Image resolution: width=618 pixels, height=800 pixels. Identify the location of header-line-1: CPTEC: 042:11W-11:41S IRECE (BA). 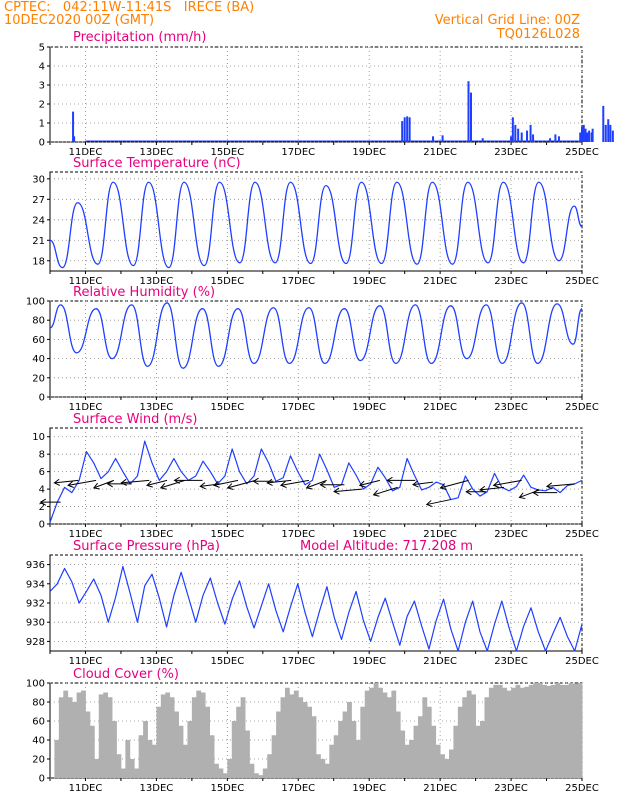
(129, 7).